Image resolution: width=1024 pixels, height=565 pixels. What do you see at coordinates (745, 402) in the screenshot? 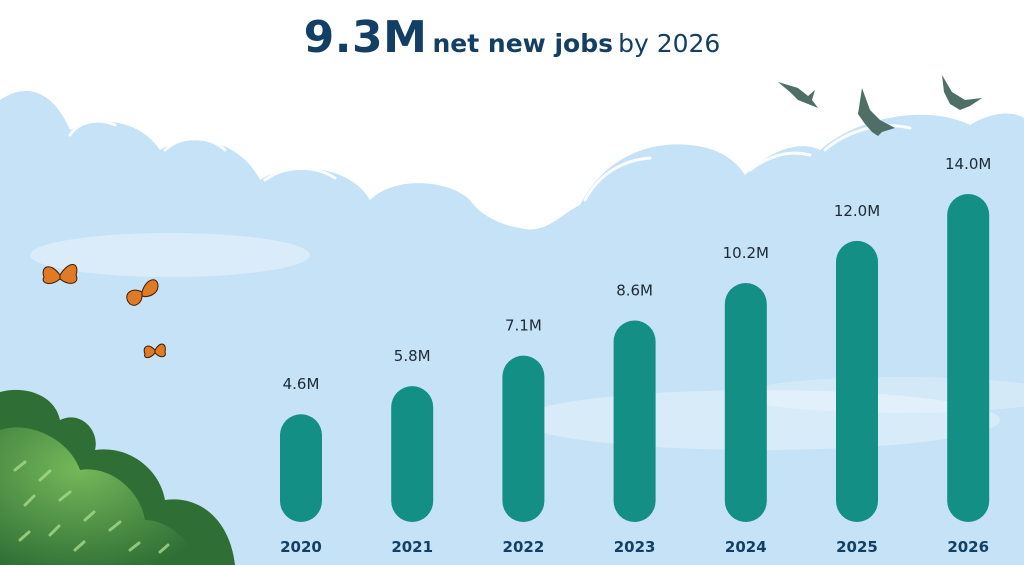
I see `bar-2024` at bounding box center [745, 402].